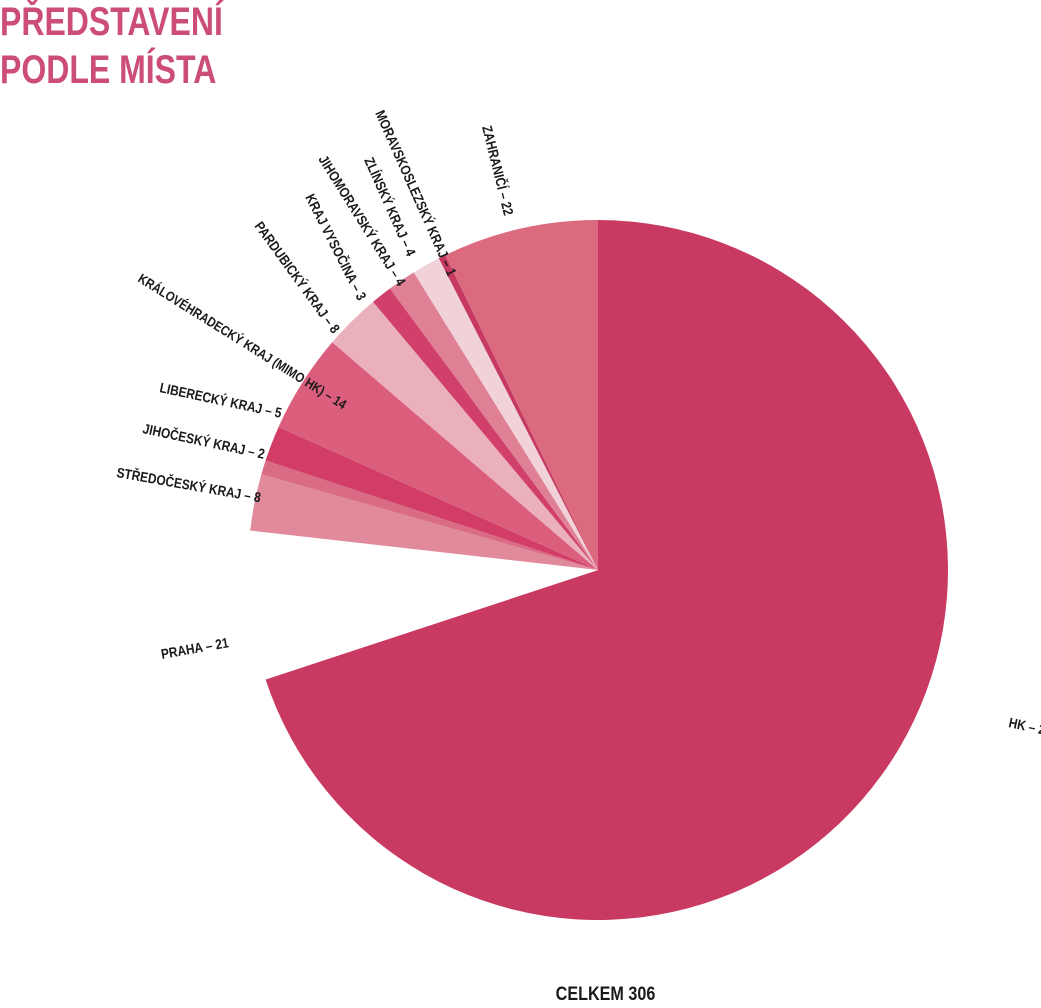 Image resolution: width=1041 pixels, height=1008 pixels. I want to click on total-label: CELKEM 306, so click(605, 994).